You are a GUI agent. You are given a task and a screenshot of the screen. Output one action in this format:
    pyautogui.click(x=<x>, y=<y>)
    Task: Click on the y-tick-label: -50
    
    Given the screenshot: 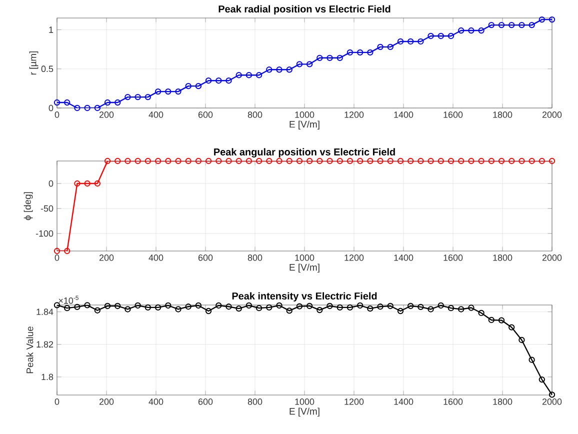 What is the action you would take?
    pyautogui.click(x=47, y=208)
    